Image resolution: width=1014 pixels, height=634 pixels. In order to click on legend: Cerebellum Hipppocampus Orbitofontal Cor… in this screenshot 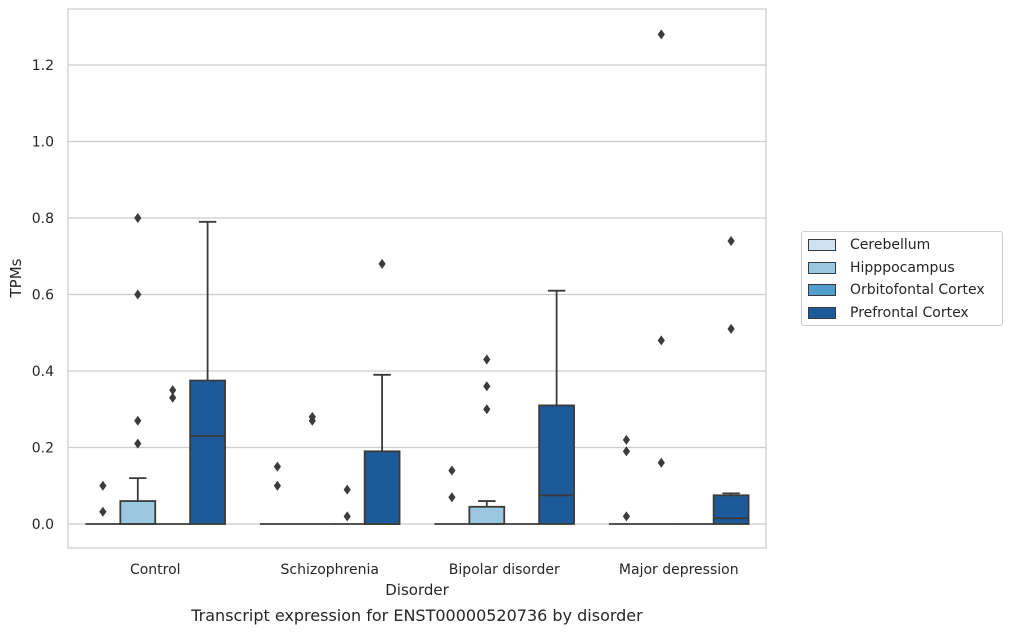, I will do `click(902, 278)`.